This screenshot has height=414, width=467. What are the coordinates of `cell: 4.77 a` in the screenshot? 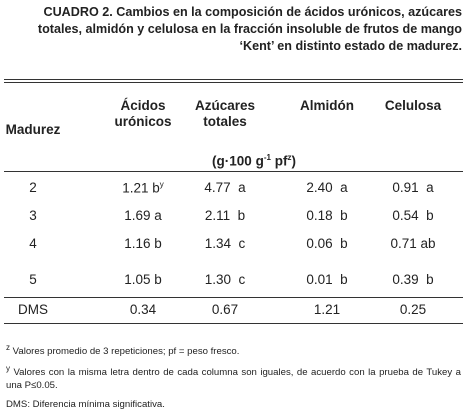 It's located at (225, 187).